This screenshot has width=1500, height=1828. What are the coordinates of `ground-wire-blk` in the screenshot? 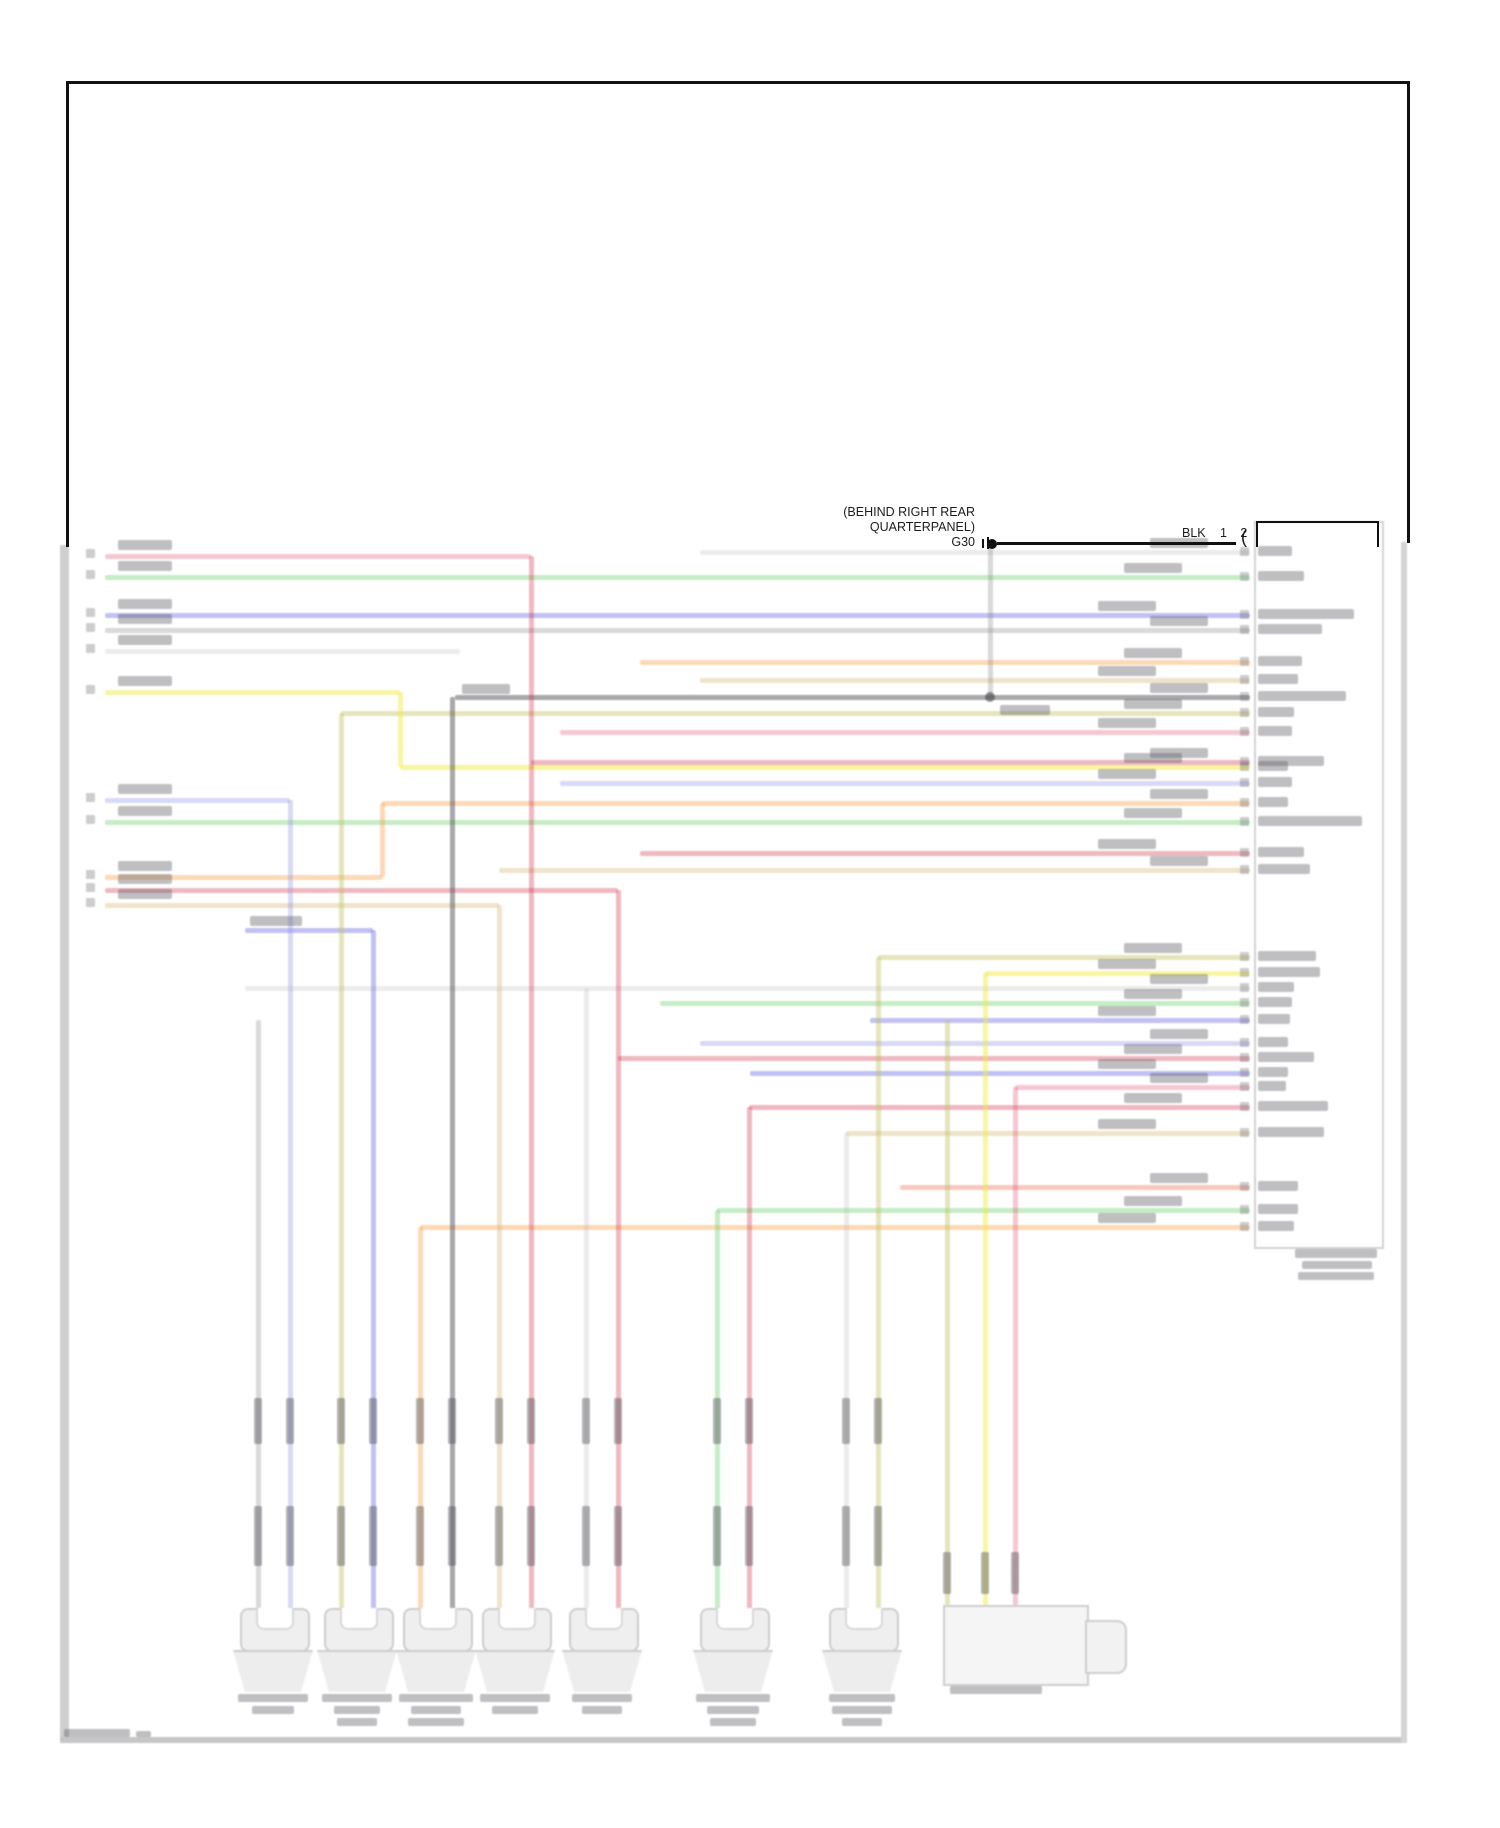 It's located at (1116, 543).